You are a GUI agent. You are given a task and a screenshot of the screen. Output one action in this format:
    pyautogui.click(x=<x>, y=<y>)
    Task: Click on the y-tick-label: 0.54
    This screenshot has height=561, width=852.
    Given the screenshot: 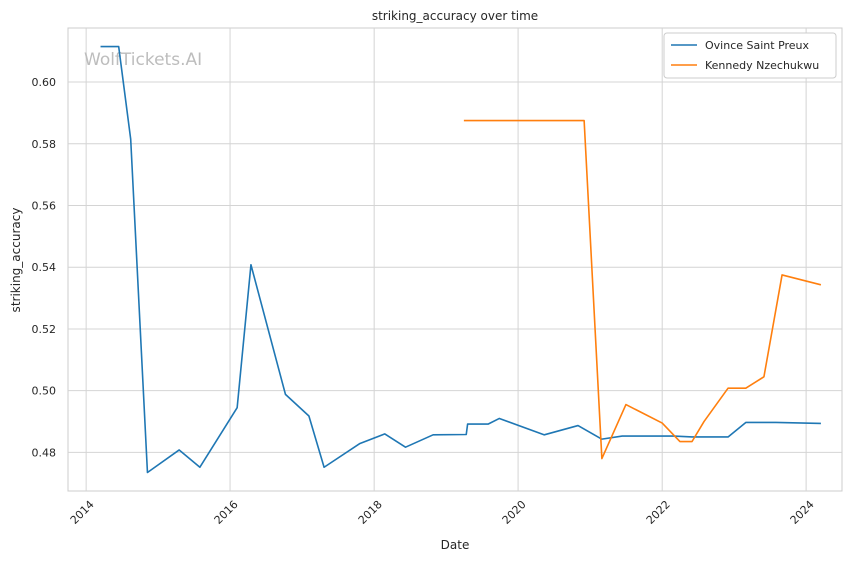 What is the action you would take?
    pyautogui.click(x=44, y=267)
    